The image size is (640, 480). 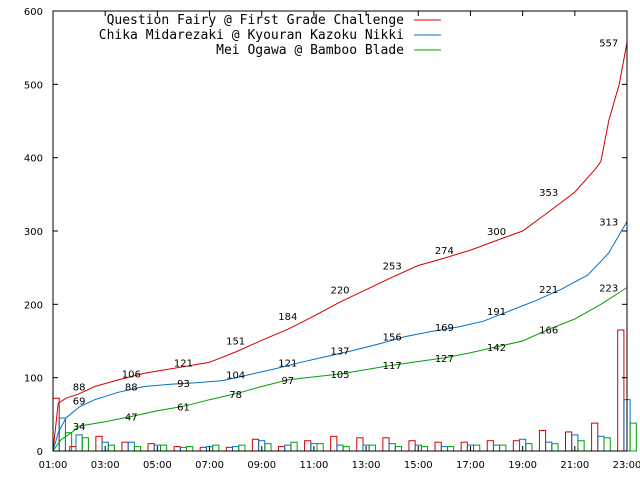 What do you see at coordinates (339, 291) in the screenshot?
I see `data-label: 220` at bounding box center [339, 291].